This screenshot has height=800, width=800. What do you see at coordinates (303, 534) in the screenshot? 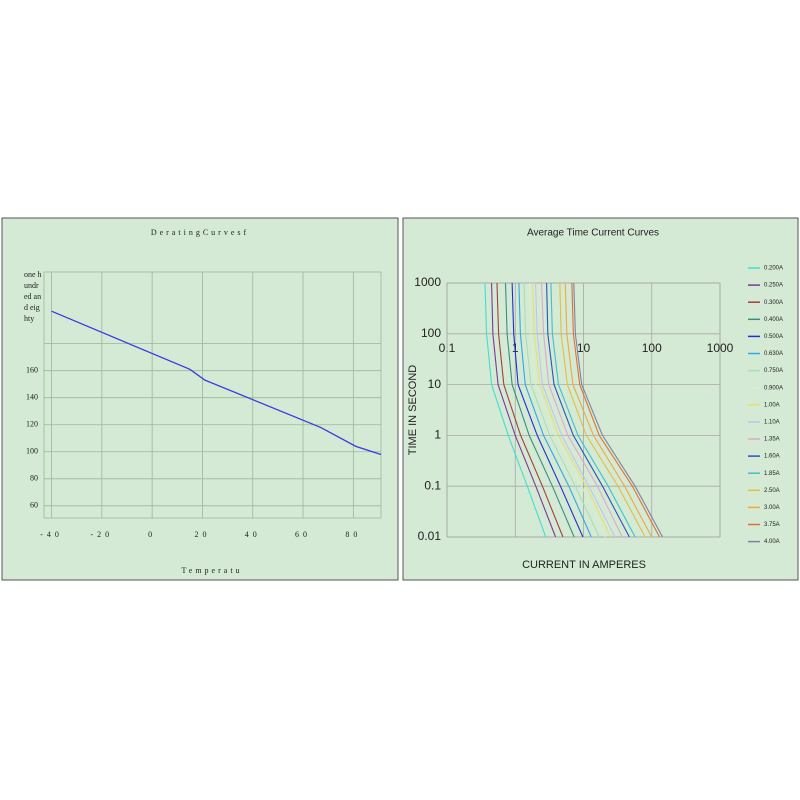
I see `x-tick-label: 60` at bounding box center [303, 534].